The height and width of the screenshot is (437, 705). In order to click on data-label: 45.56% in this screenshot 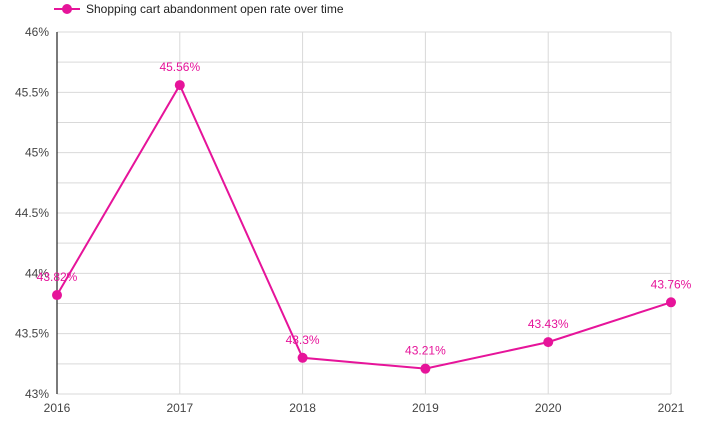, I will do `click(179, 67)`.